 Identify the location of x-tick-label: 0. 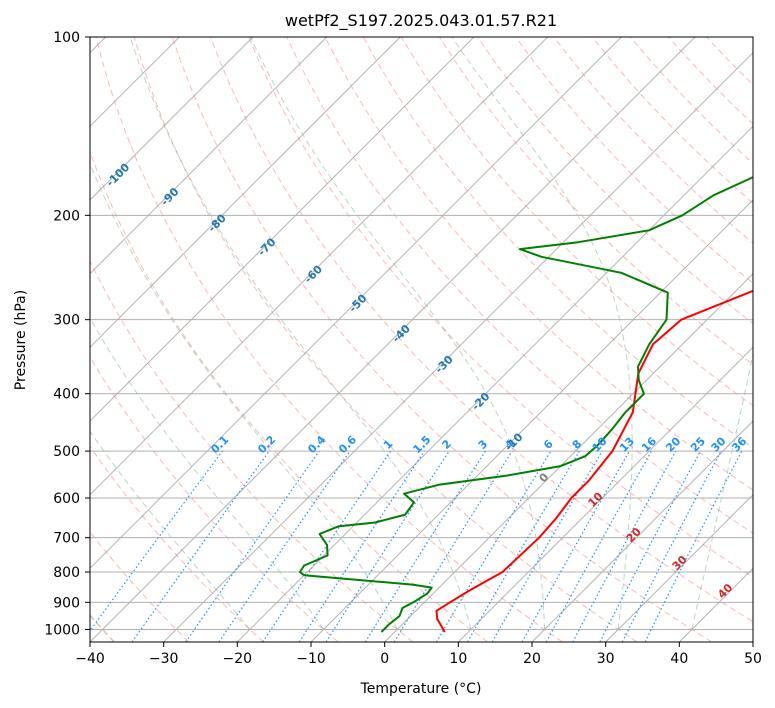
(384, 659).